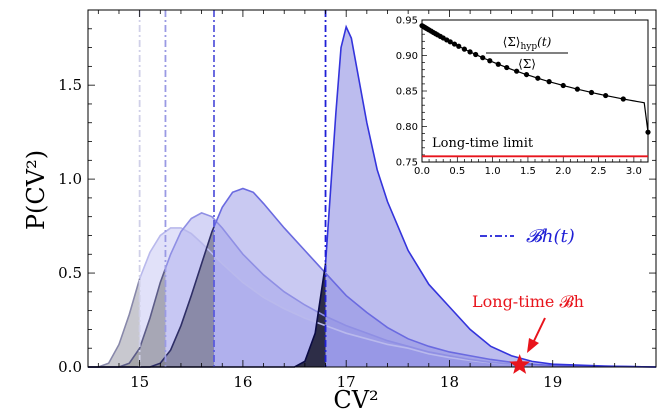  I want to click on x-tick-label: 17, so click(346, 382).